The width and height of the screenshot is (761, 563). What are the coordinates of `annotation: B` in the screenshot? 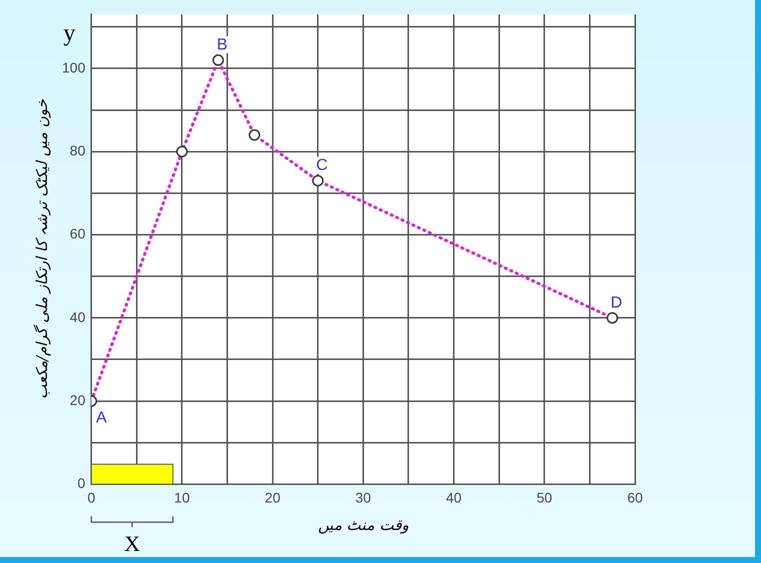 It's located at (222, 45).